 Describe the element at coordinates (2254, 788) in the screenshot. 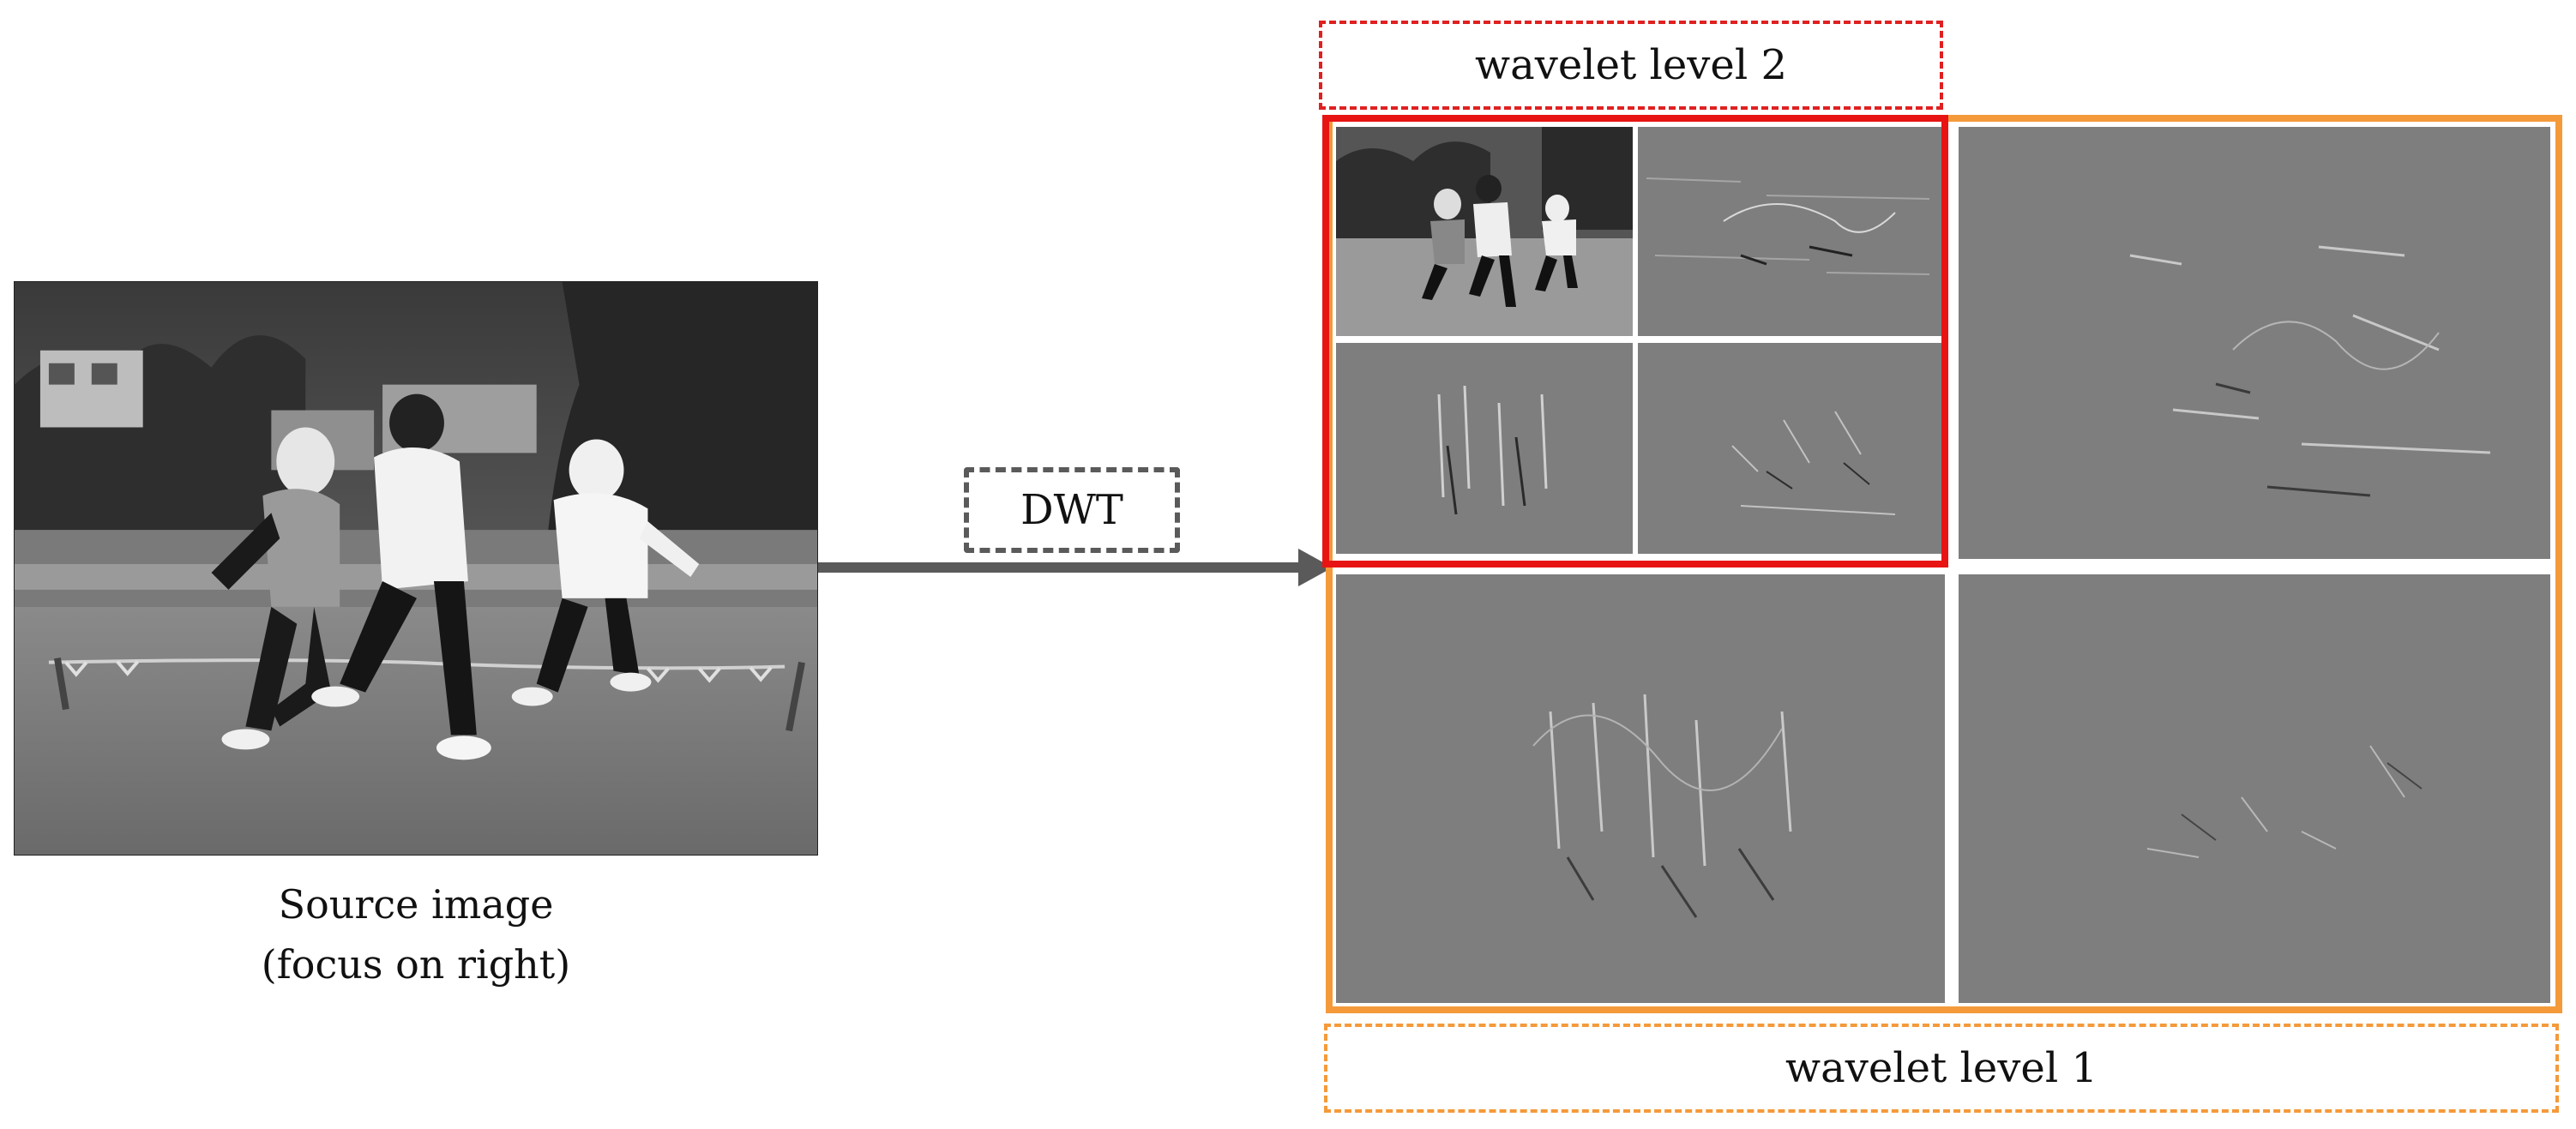

I see `level1-diagonal-detail` at that location.